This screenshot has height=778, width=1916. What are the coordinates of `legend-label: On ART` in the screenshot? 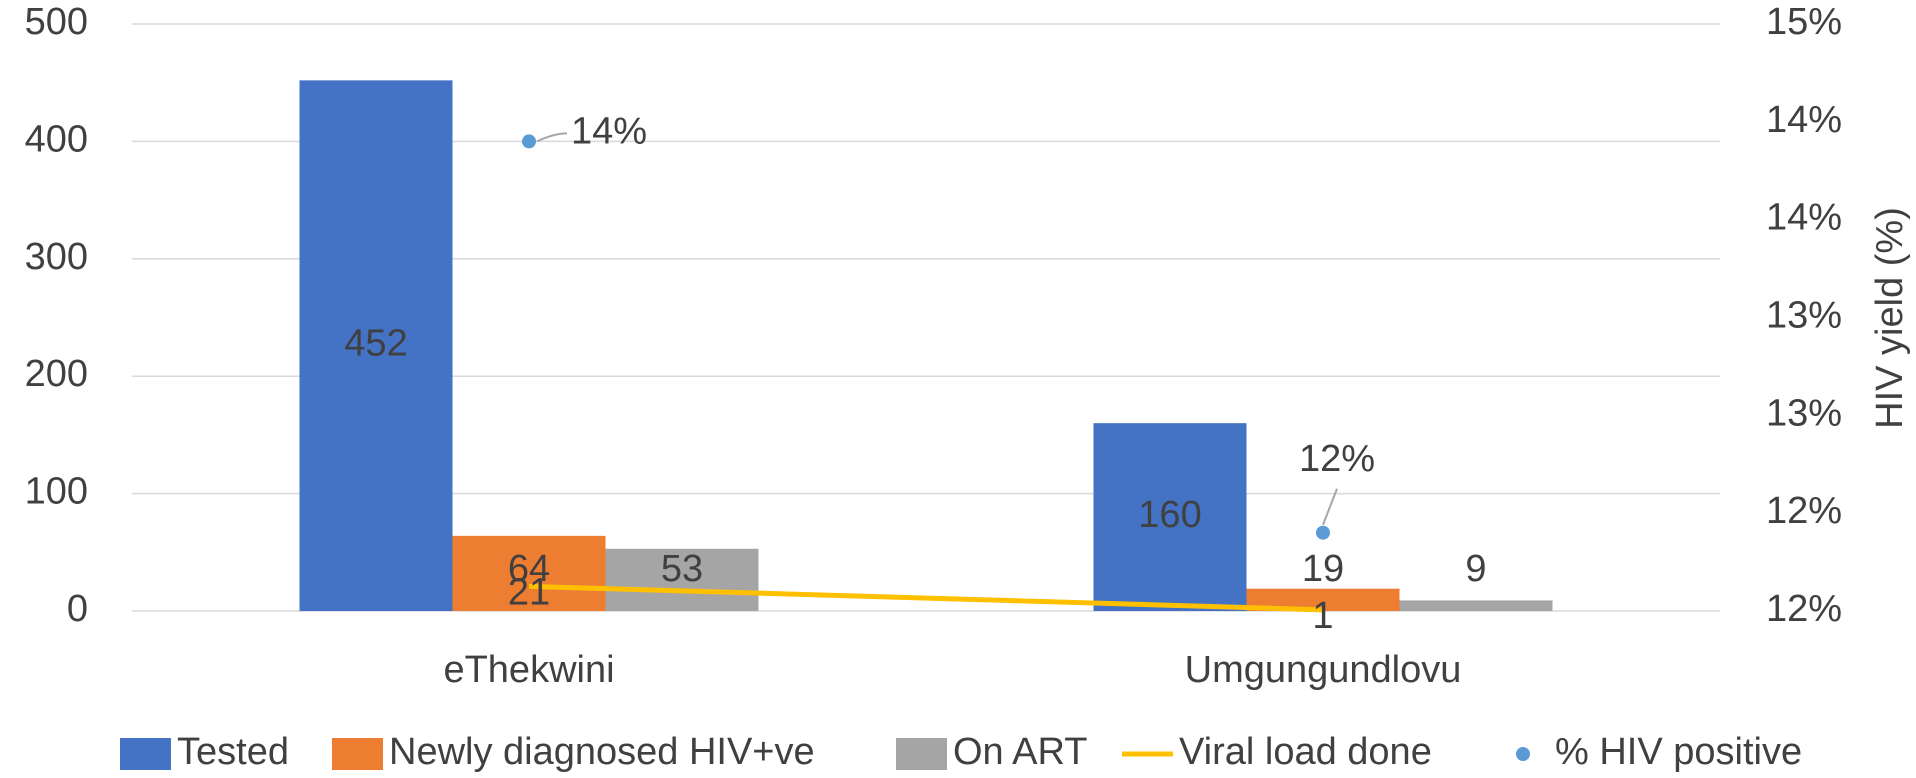 It's located at (1020, 752).